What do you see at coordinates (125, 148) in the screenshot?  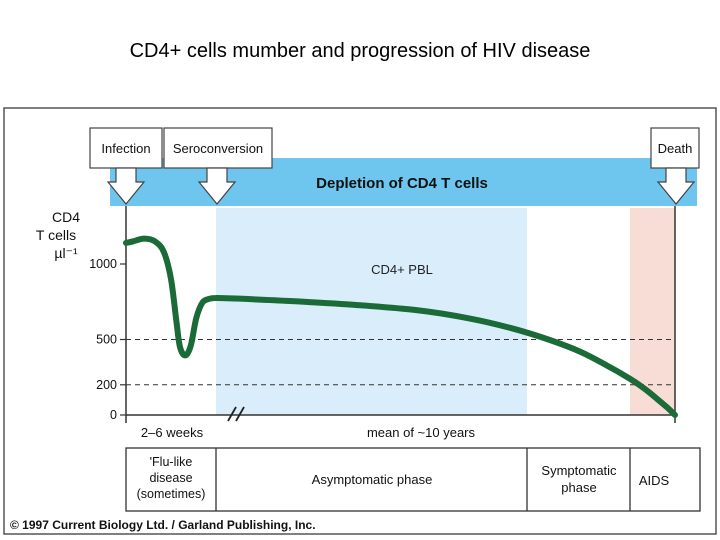 I see `infection-label: Infection` at bounding box center [125, 148].